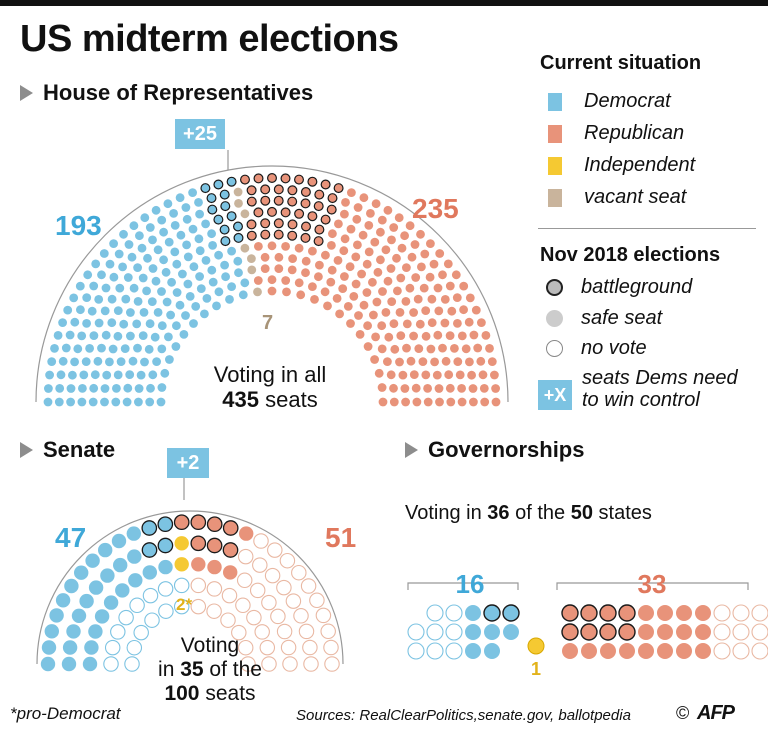 The width and height of the screenshot is (768, 737). Describe the element at coordinates (555, 101) in the screenshot. I see `democrat-swatch-icon` at that location.